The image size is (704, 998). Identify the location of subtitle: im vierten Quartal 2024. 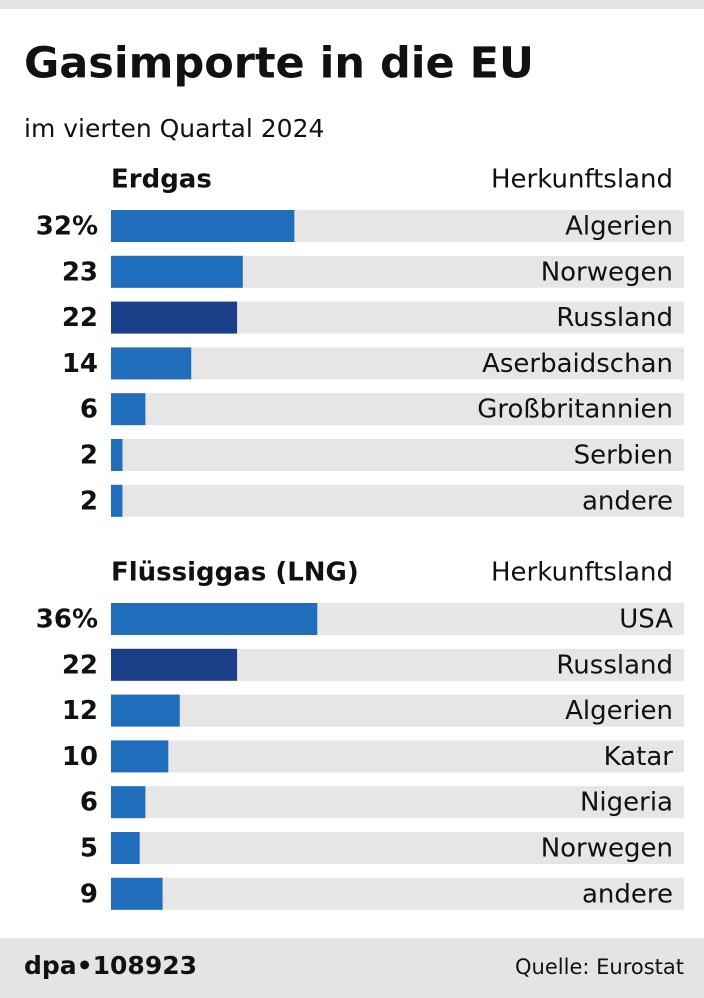
(174, 128).